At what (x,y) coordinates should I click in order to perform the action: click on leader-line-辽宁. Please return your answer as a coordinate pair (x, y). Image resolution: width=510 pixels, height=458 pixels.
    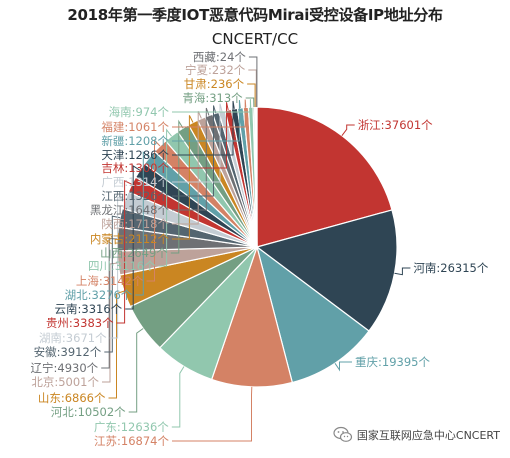
    Looking at the image, I should click on (109, 303).